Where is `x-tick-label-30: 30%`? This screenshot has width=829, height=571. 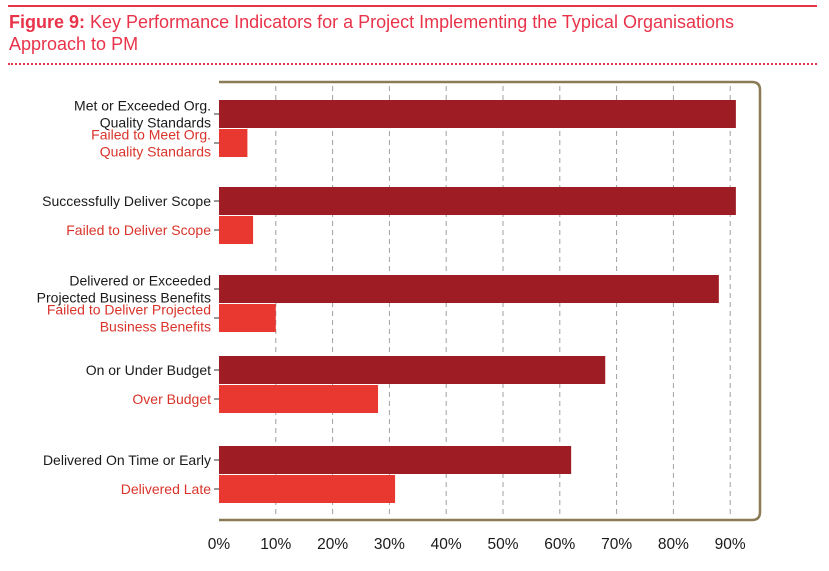 x-tick-label-30: 30% is located at coordinates (389, 544).